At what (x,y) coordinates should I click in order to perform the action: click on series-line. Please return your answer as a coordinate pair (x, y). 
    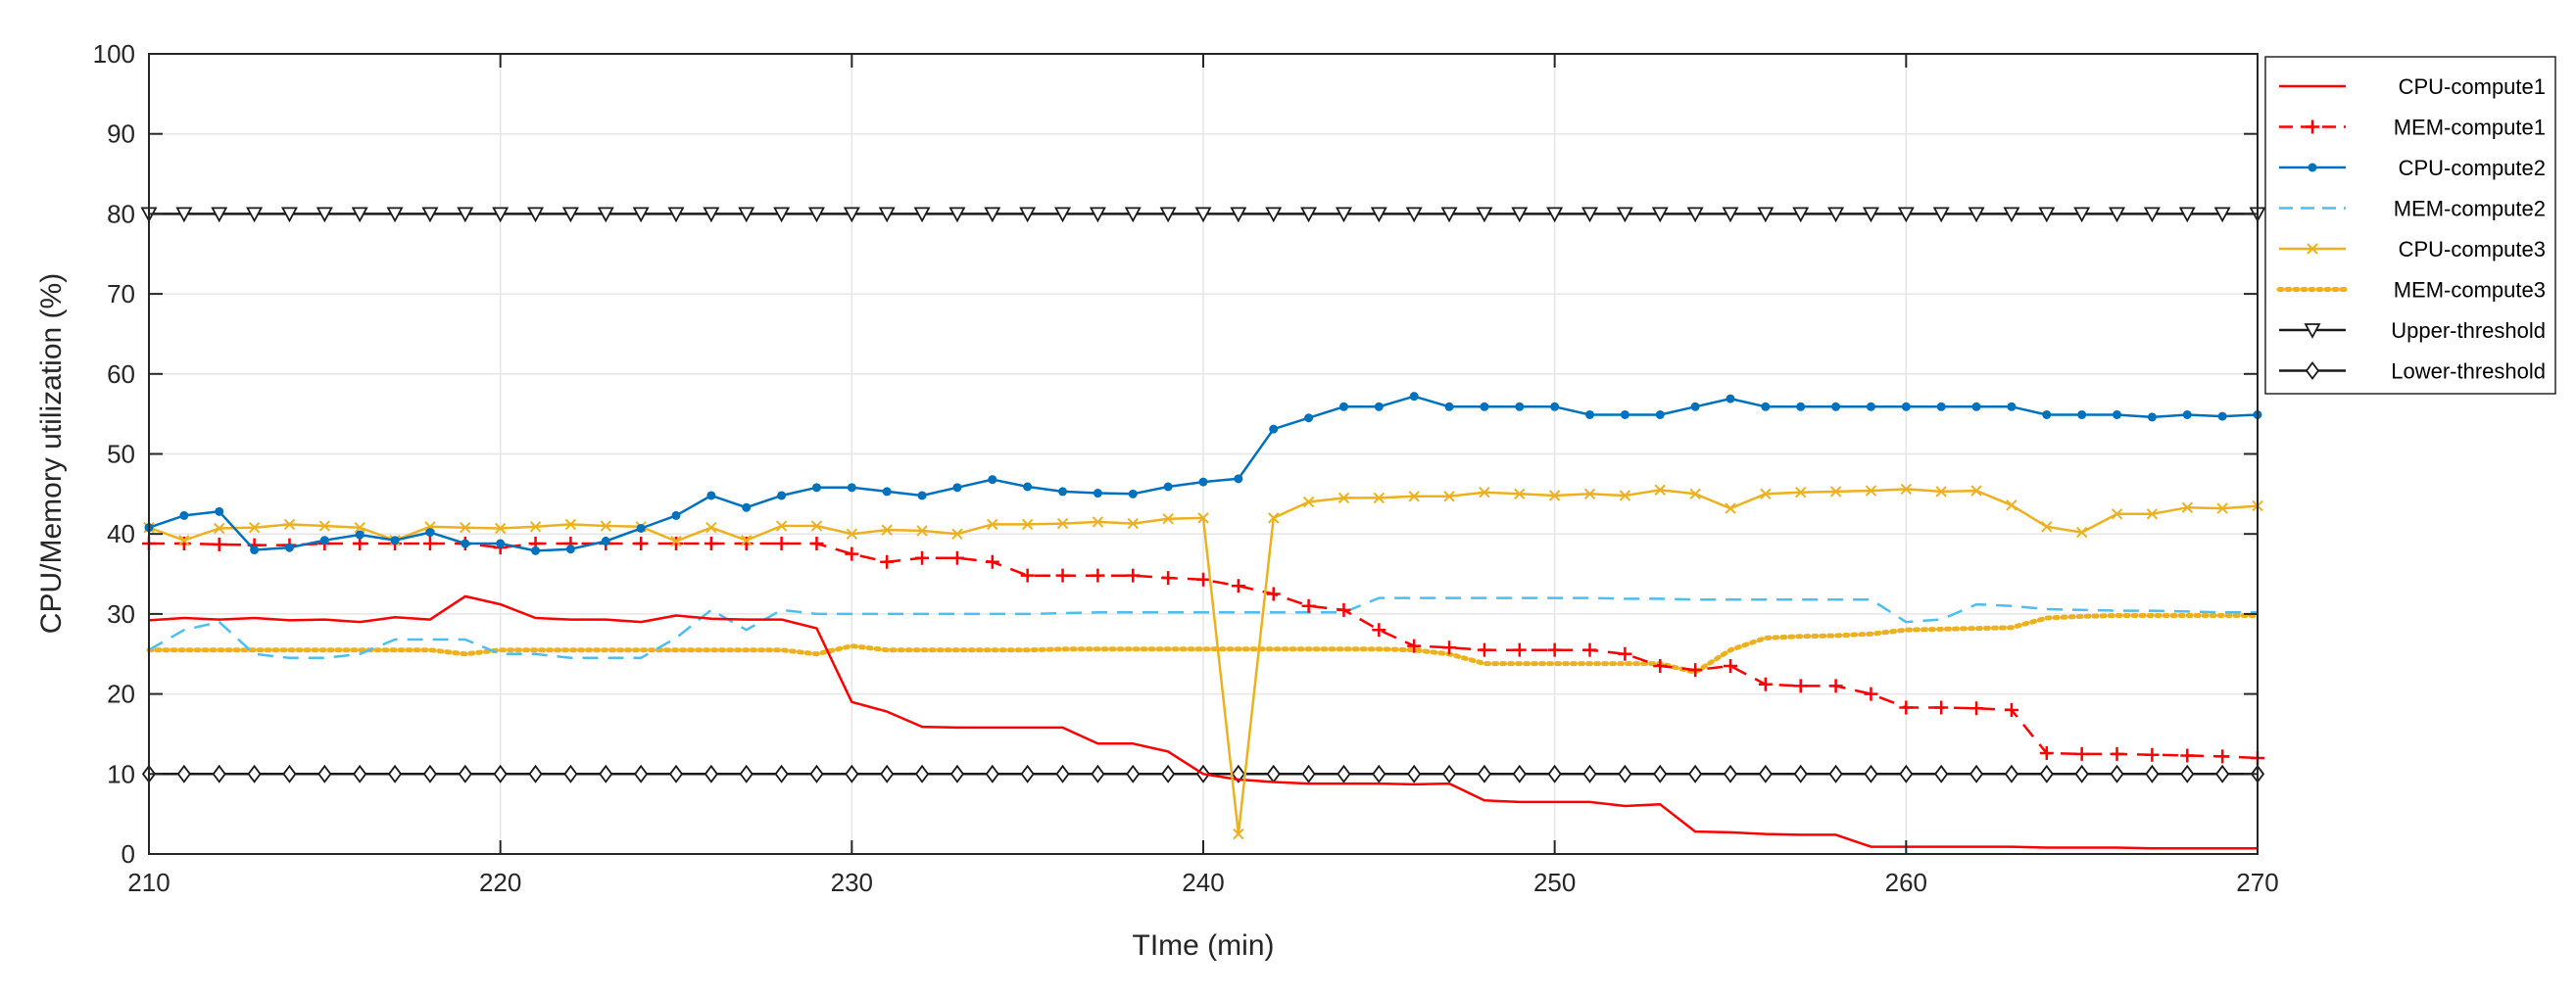
    Looking at the image, I should click on (1203, 644).